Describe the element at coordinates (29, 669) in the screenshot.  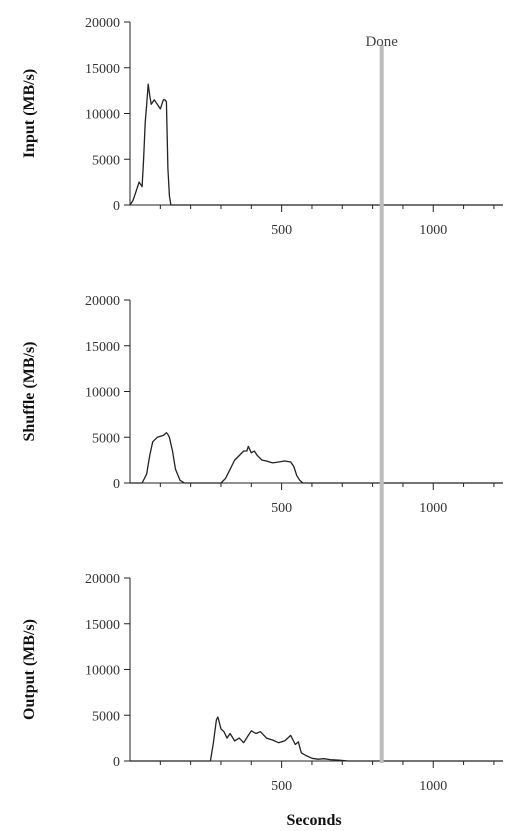
I see `y-axis-title: Output (MB/s)` at that location.